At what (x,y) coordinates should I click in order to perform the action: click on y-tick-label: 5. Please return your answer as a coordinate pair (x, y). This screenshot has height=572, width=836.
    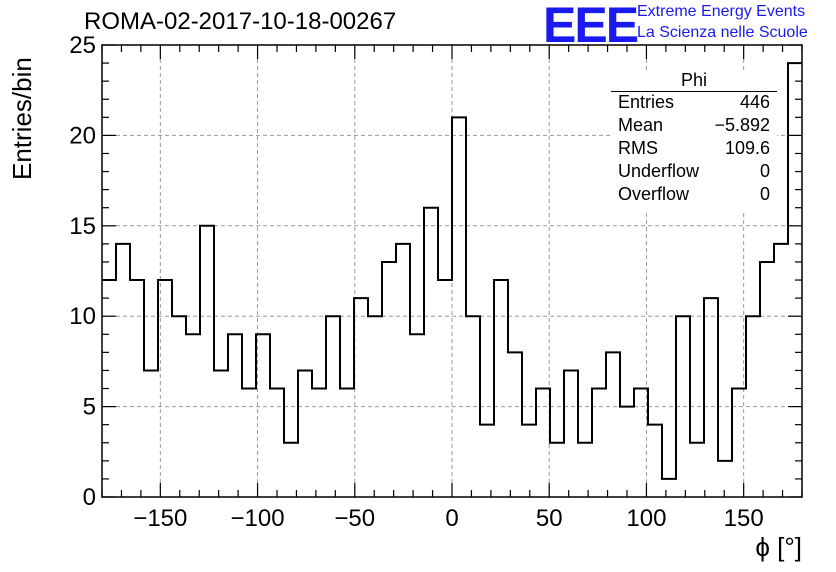
    Looking at the image, I should click on (89, 407).